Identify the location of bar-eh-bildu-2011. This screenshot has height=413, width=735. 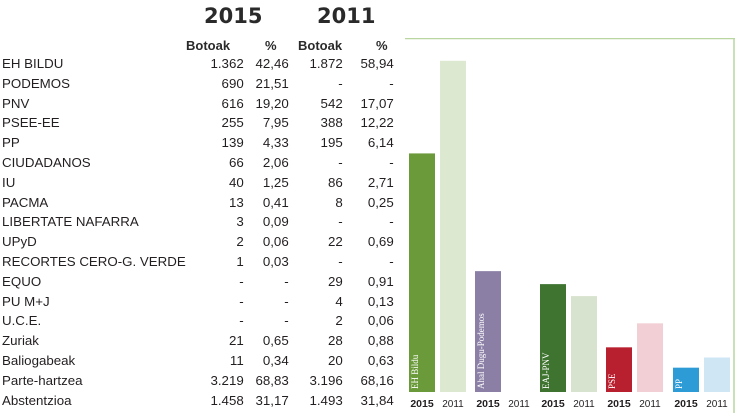
(453, 226).